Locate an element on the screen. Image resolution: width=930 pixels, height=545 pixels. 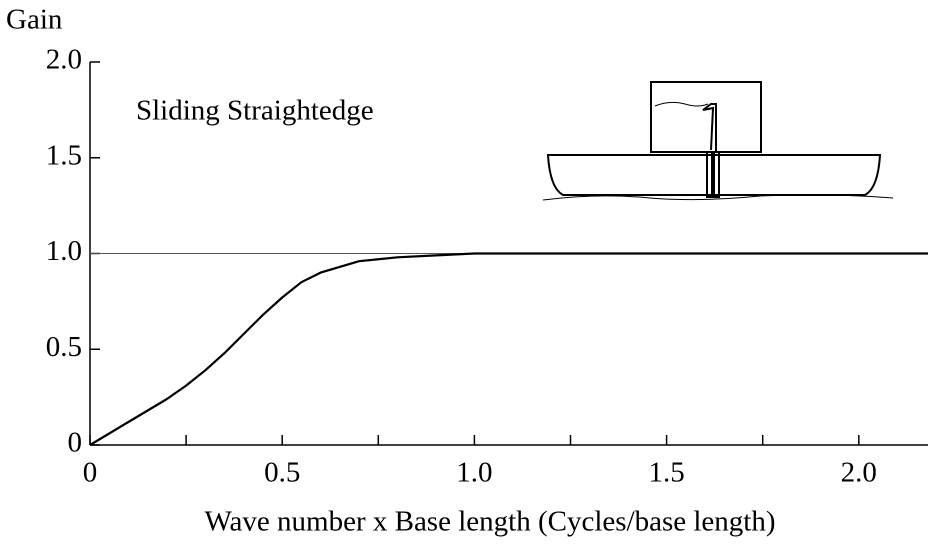
x-tick-label: 2.0 is located at coordinates (859, 473).